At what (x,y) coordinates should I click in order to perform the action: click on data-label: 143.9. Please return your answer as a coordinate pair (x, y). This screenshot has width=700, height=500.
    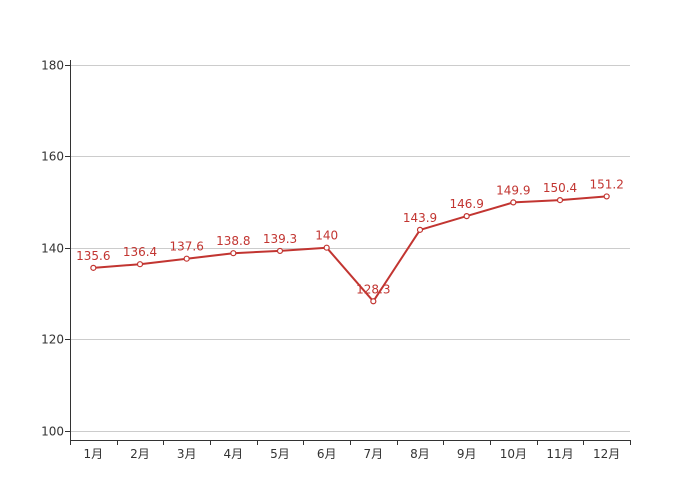
    Looking at the image, I should click on (420, 218).